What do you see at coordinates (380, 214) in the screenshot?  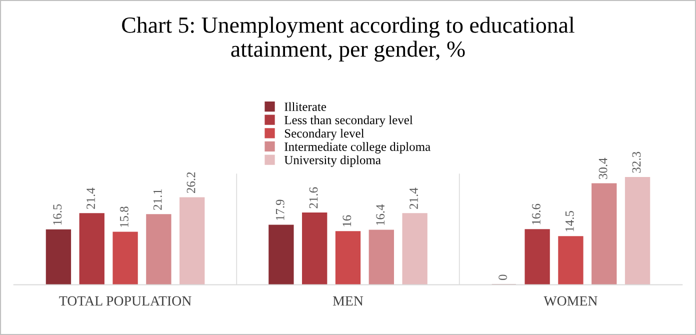 I see `data-label: 16.4` at bounding box center [380, 214].